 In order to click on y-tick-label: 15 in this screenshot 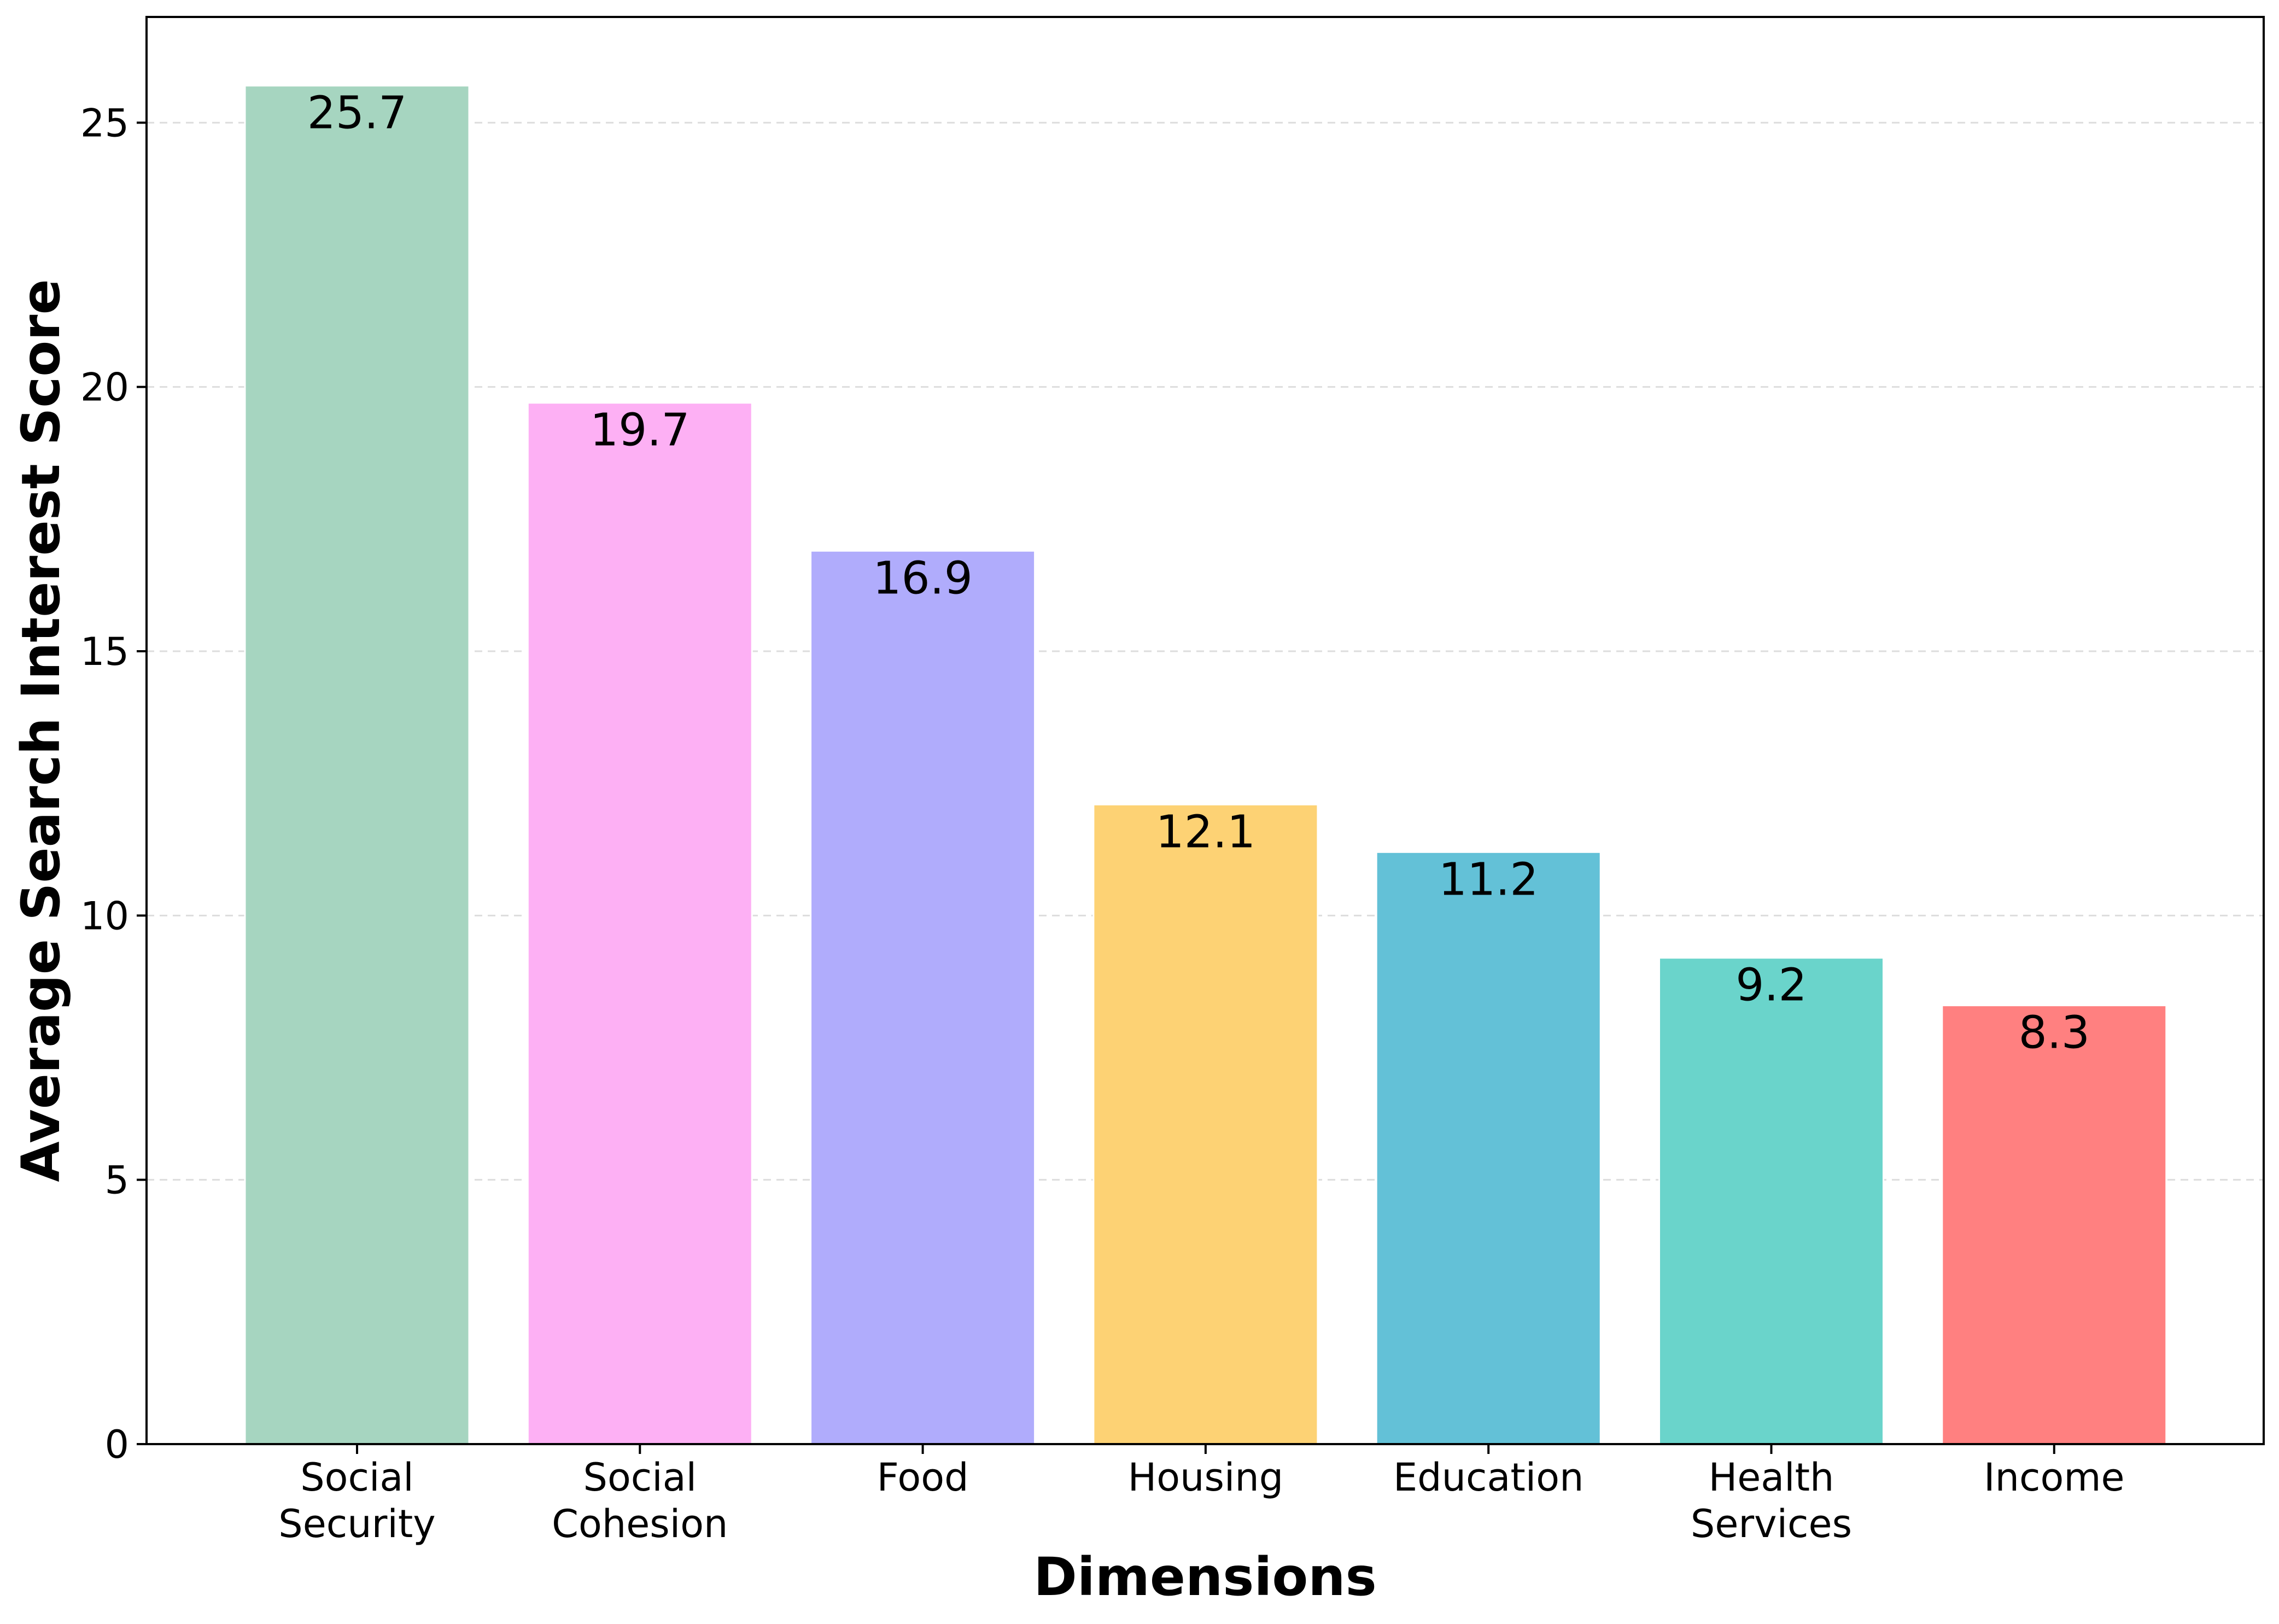, I will do `click(104, 652)`.